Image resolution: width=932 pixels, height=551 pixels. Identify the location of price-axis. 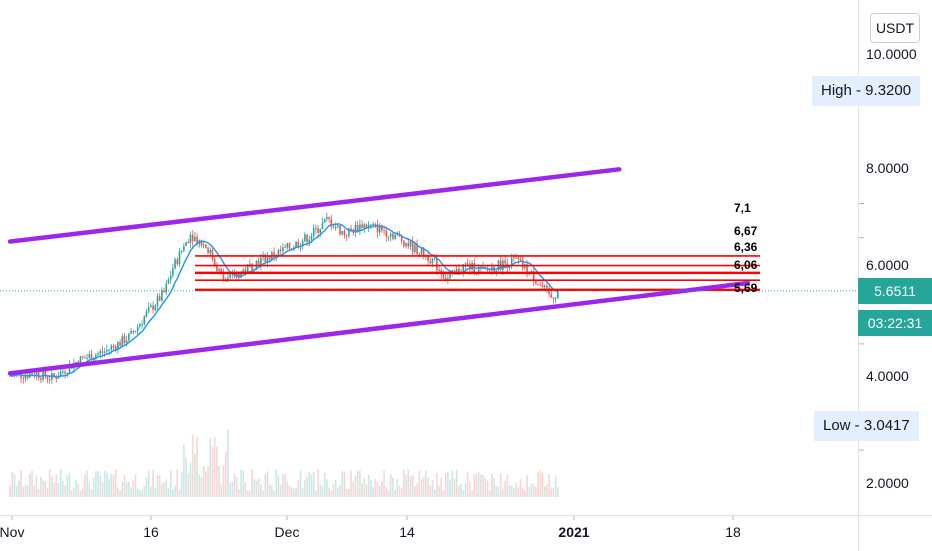
(895, 257).